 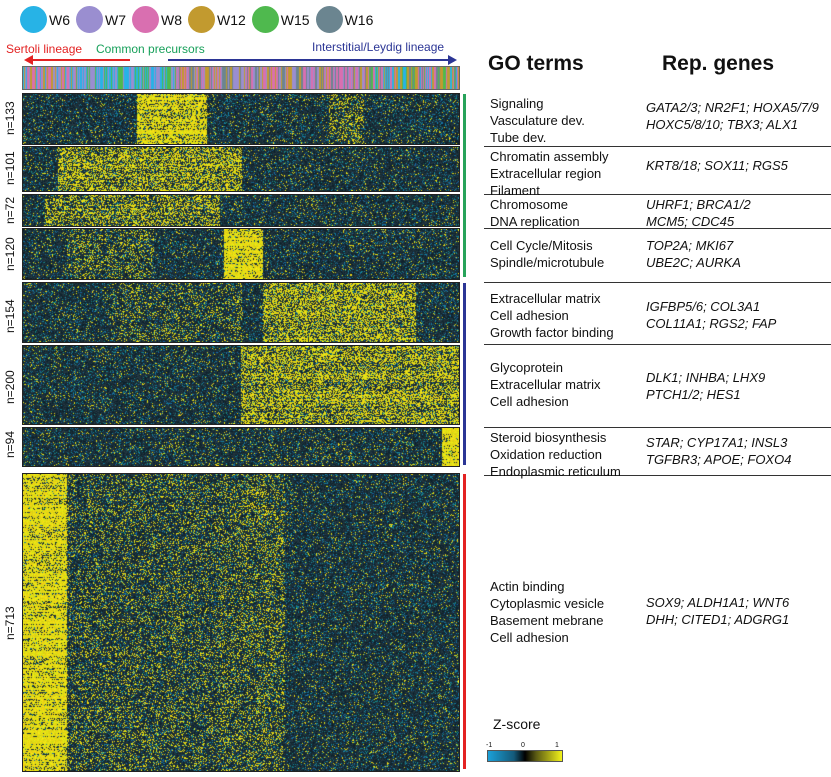 I want to click on legend-item-w16: W16, so click(x=344, y=19).